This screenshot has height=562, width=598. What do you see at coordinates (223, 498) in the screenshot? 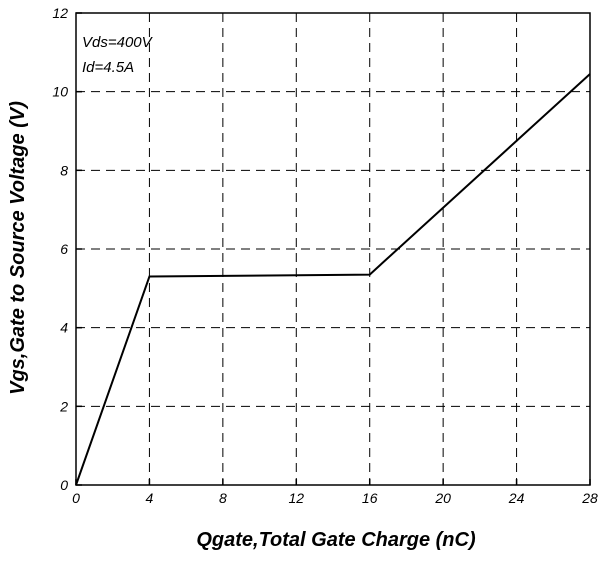
I see `x-tick-label: 8` at bounding box center [223, 498].